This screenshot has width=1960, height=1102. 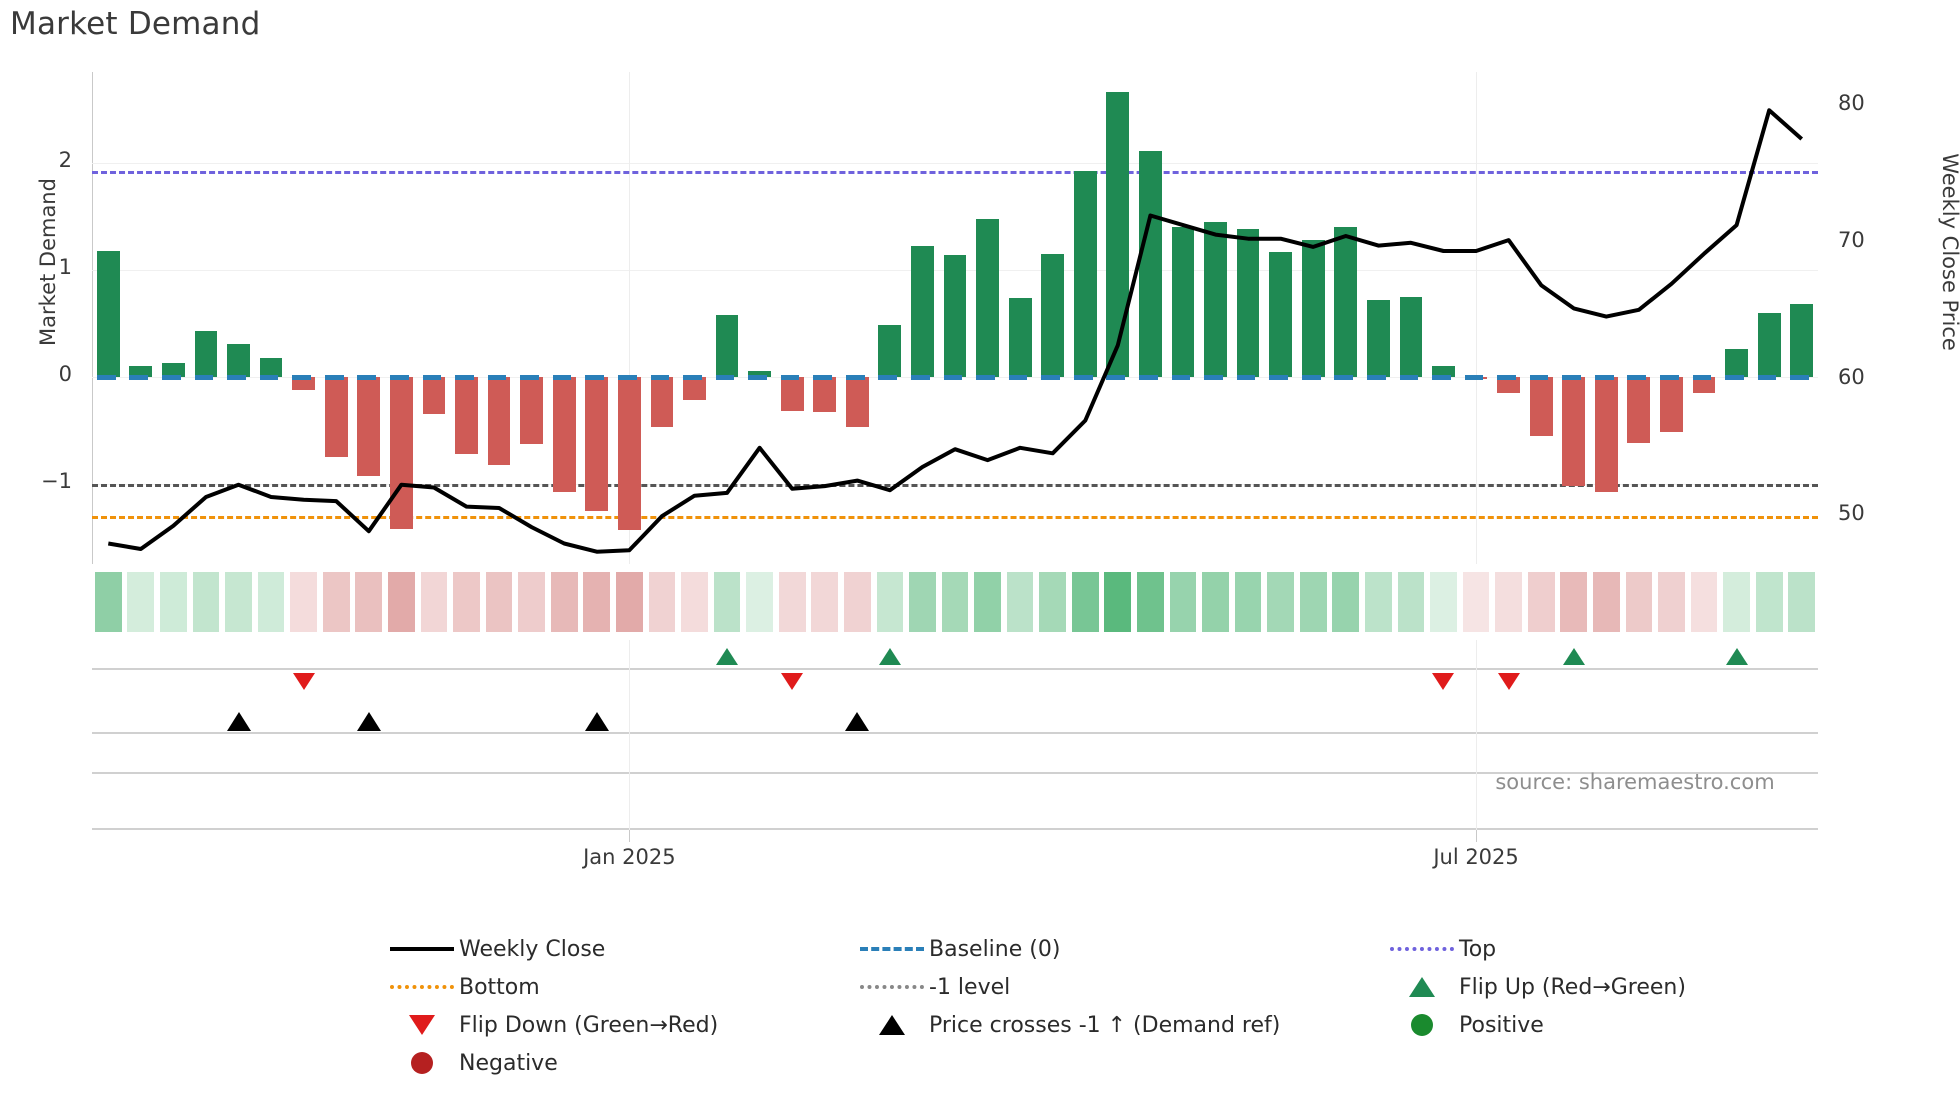 What do you see at coordinates (1464, 1025) in the screenshot?
I see `legend-item-positive: Positive` at bounding box center [1464, 1025].